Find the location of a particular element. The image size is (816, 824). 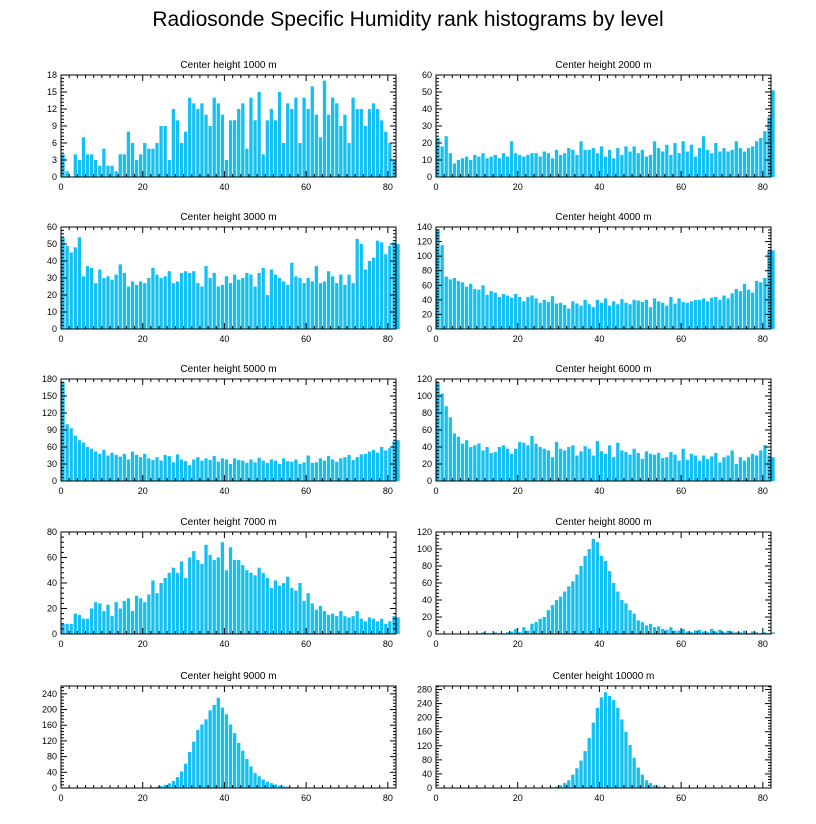

y-tick-label: 30 is located at coordinates (52, 278).